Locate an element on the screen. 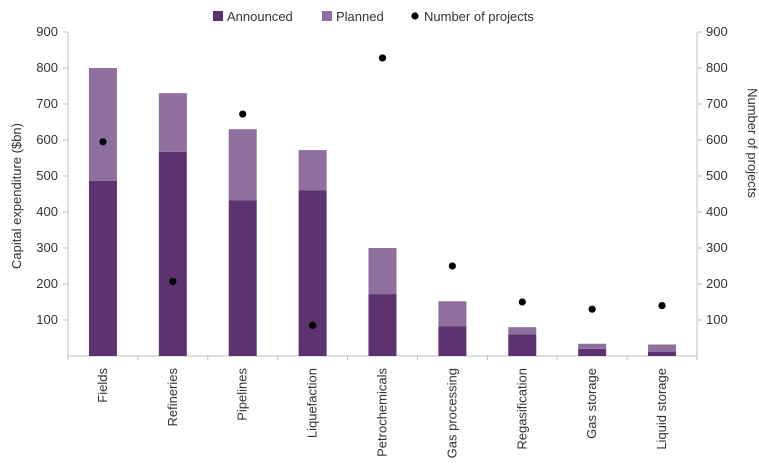  y2-tick-label: 800 is located at coordinates (717, 67).